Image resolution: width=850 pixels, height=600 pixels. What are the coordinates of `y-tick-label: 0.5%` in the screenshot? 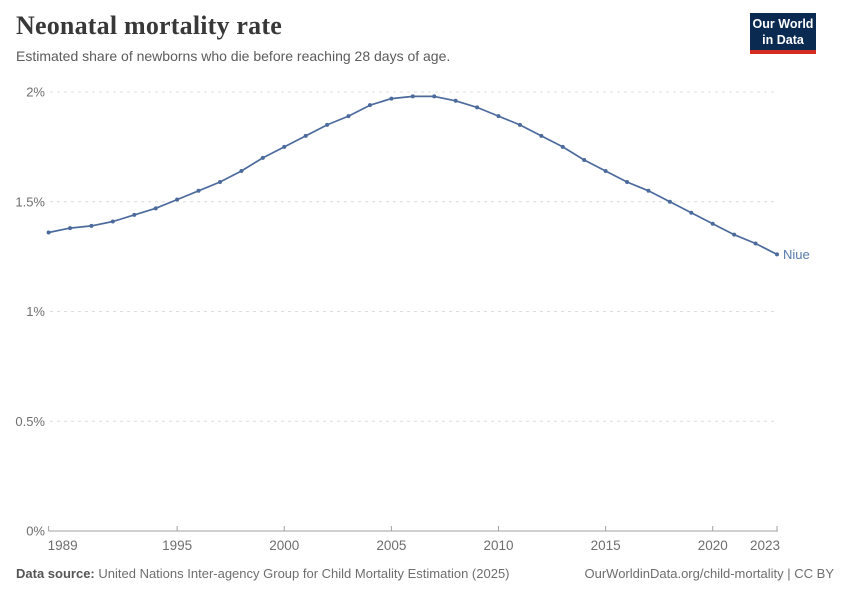 It's located at (30, 421).